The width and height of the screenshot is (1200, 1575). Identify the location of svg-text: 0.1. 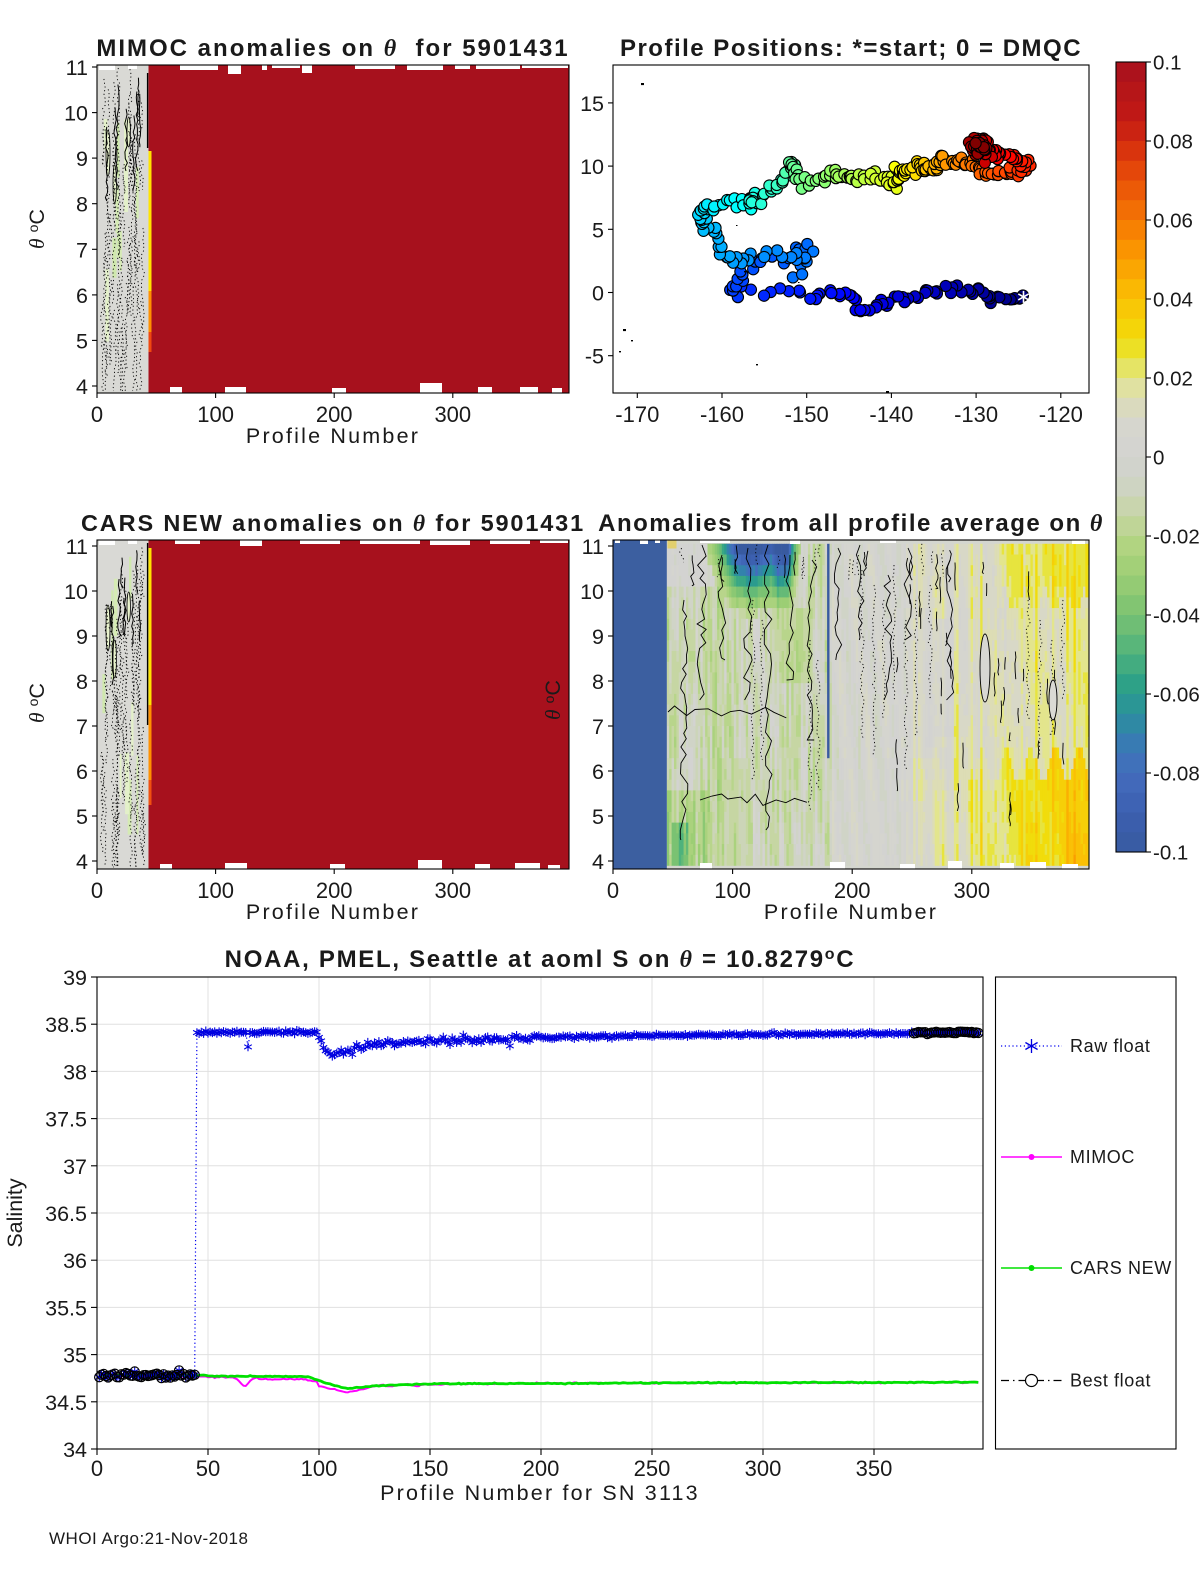
(1167, 63).